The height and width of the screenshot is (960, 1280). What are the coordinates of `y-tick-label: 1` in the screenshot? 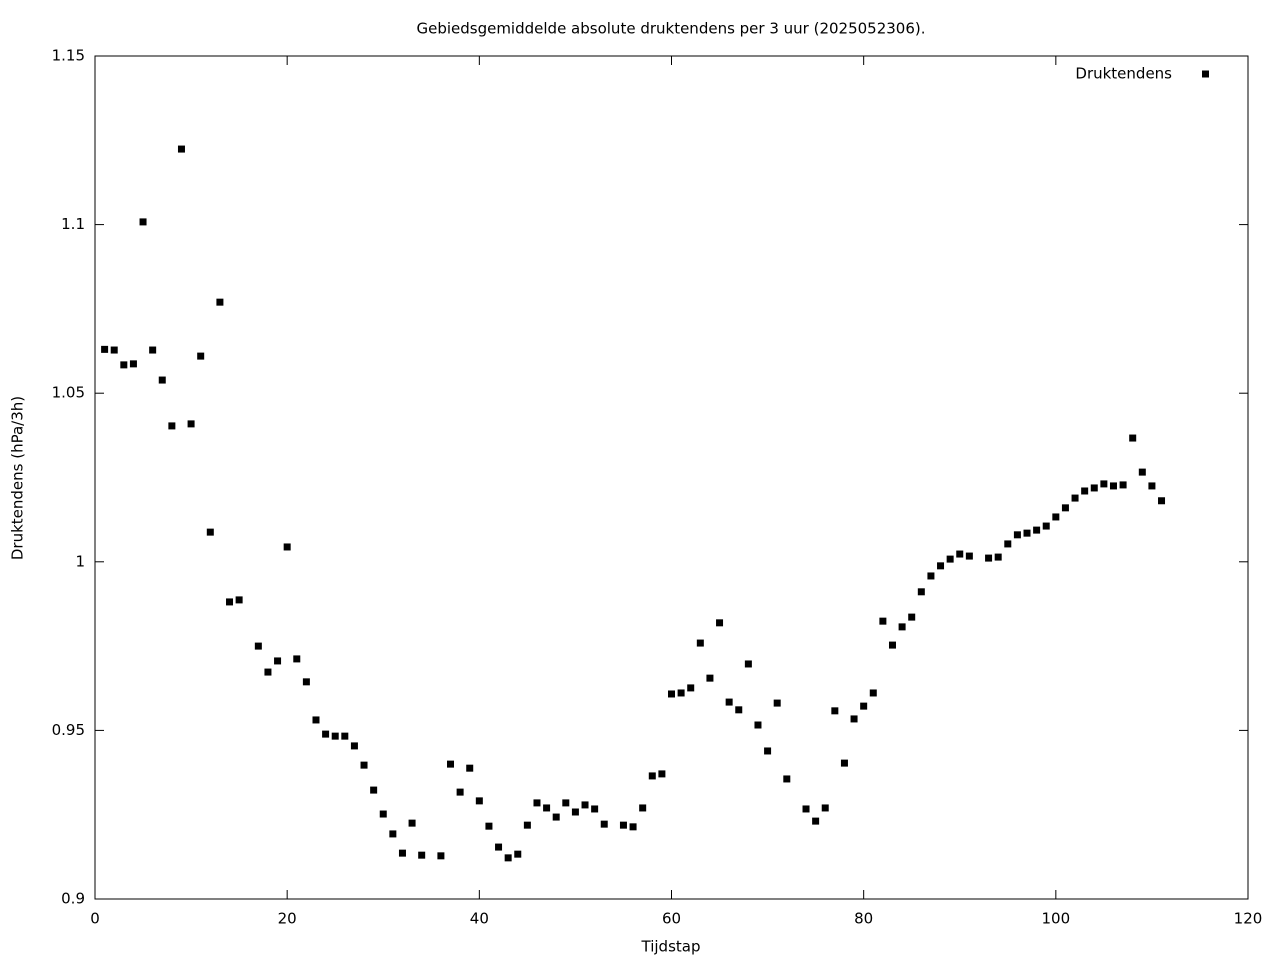 It's located at (80, 561).